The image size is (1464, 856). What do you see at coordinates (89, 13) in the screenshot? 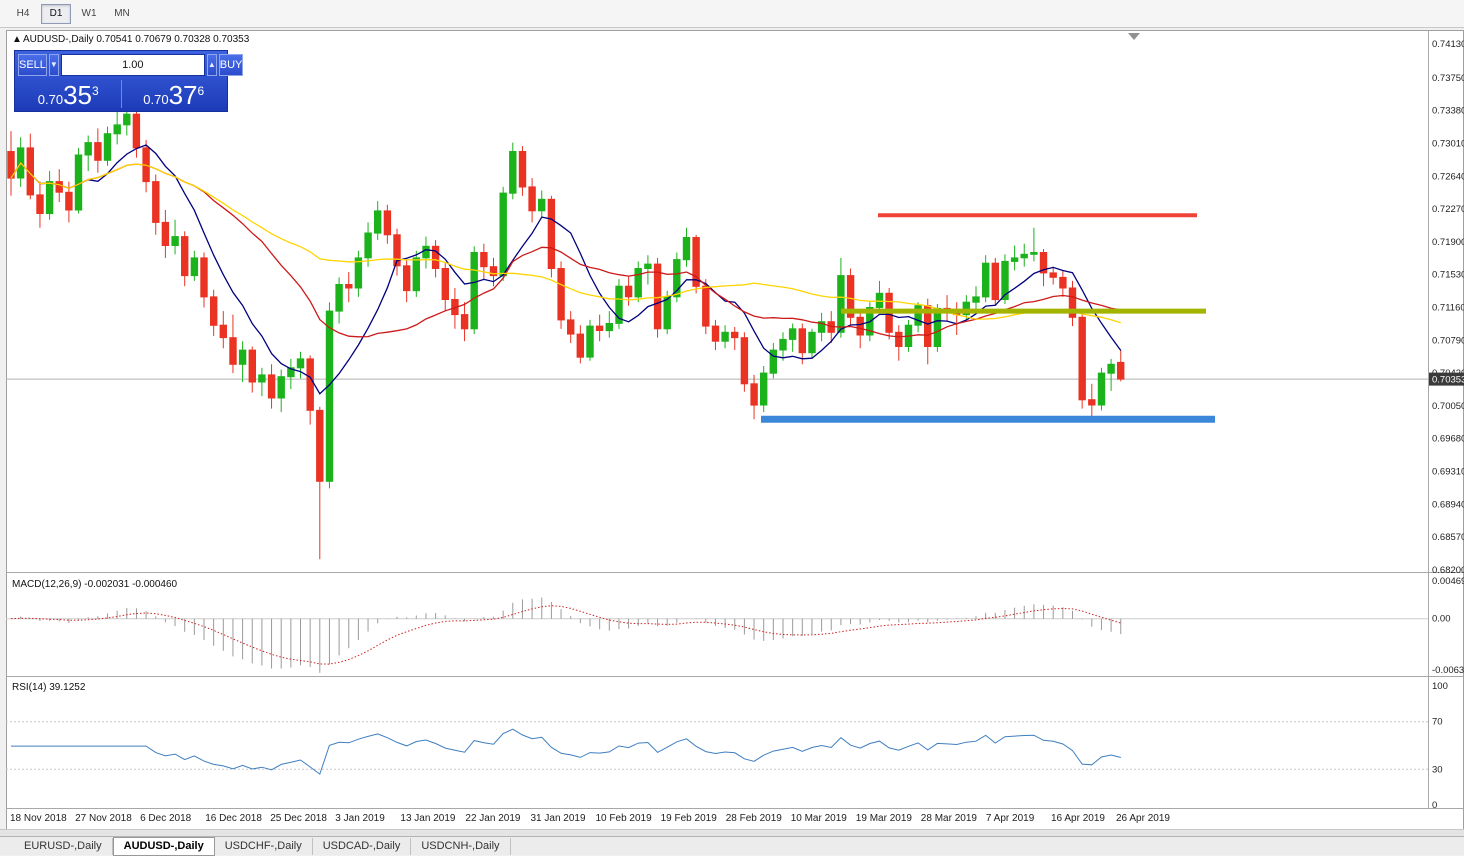
I see `timeframe-button-w1: W1` at bounding box center [89, 13].